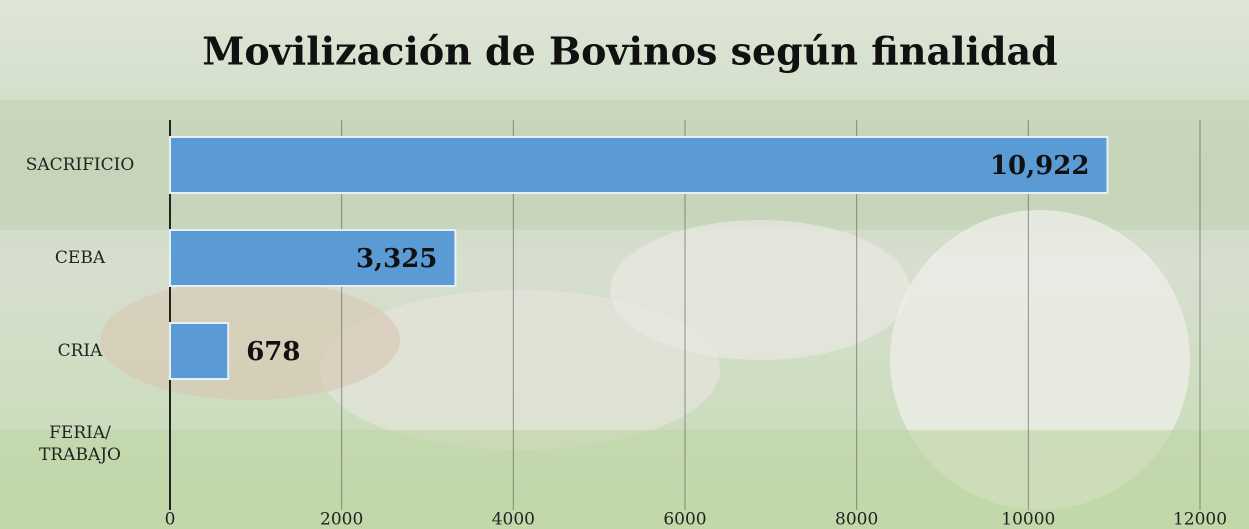 The width and height of the screenshot is (1249, 529). I want to click on y-tick-label: CRIA, so click(80, 351).